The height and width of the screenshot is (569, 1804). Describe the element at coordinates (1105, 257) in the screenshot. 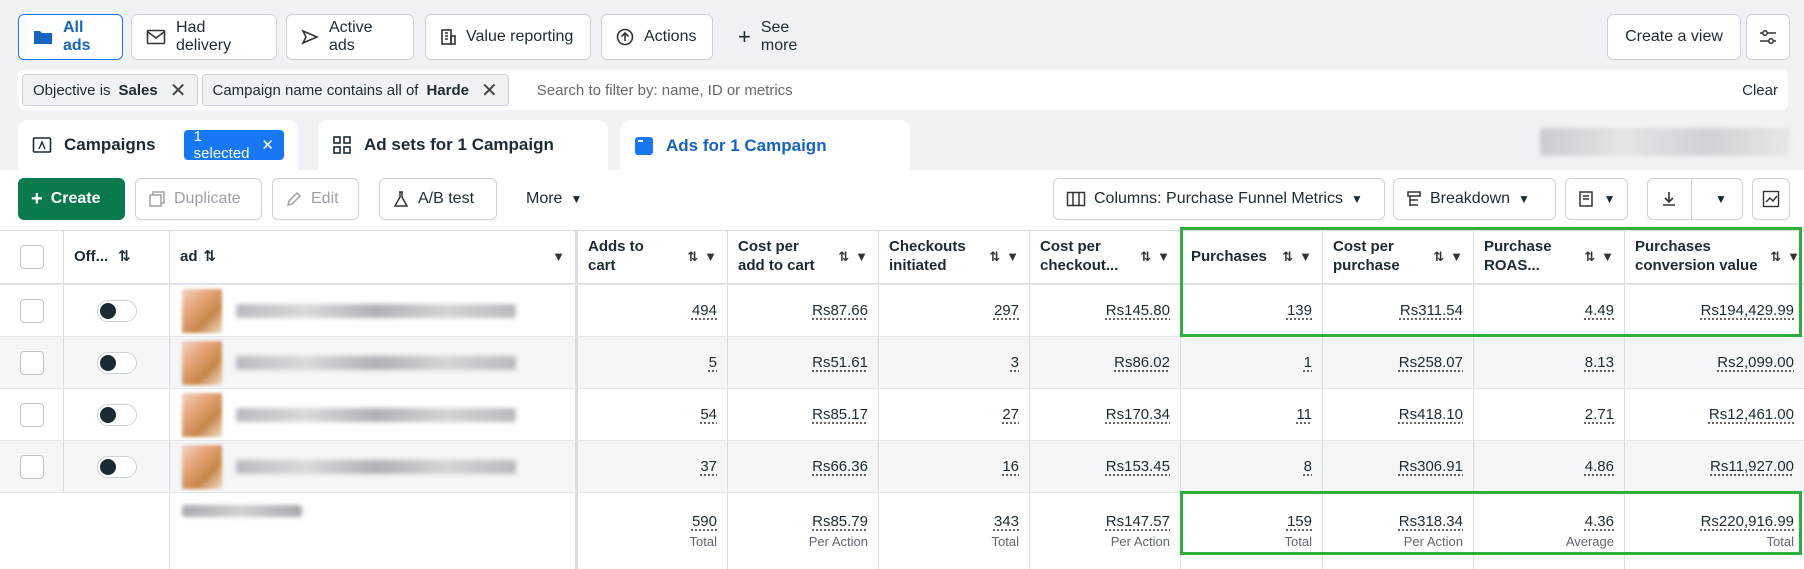

I see `header-cost-per-checkout: Cost per checkout... ⇅ ▼` at that location.